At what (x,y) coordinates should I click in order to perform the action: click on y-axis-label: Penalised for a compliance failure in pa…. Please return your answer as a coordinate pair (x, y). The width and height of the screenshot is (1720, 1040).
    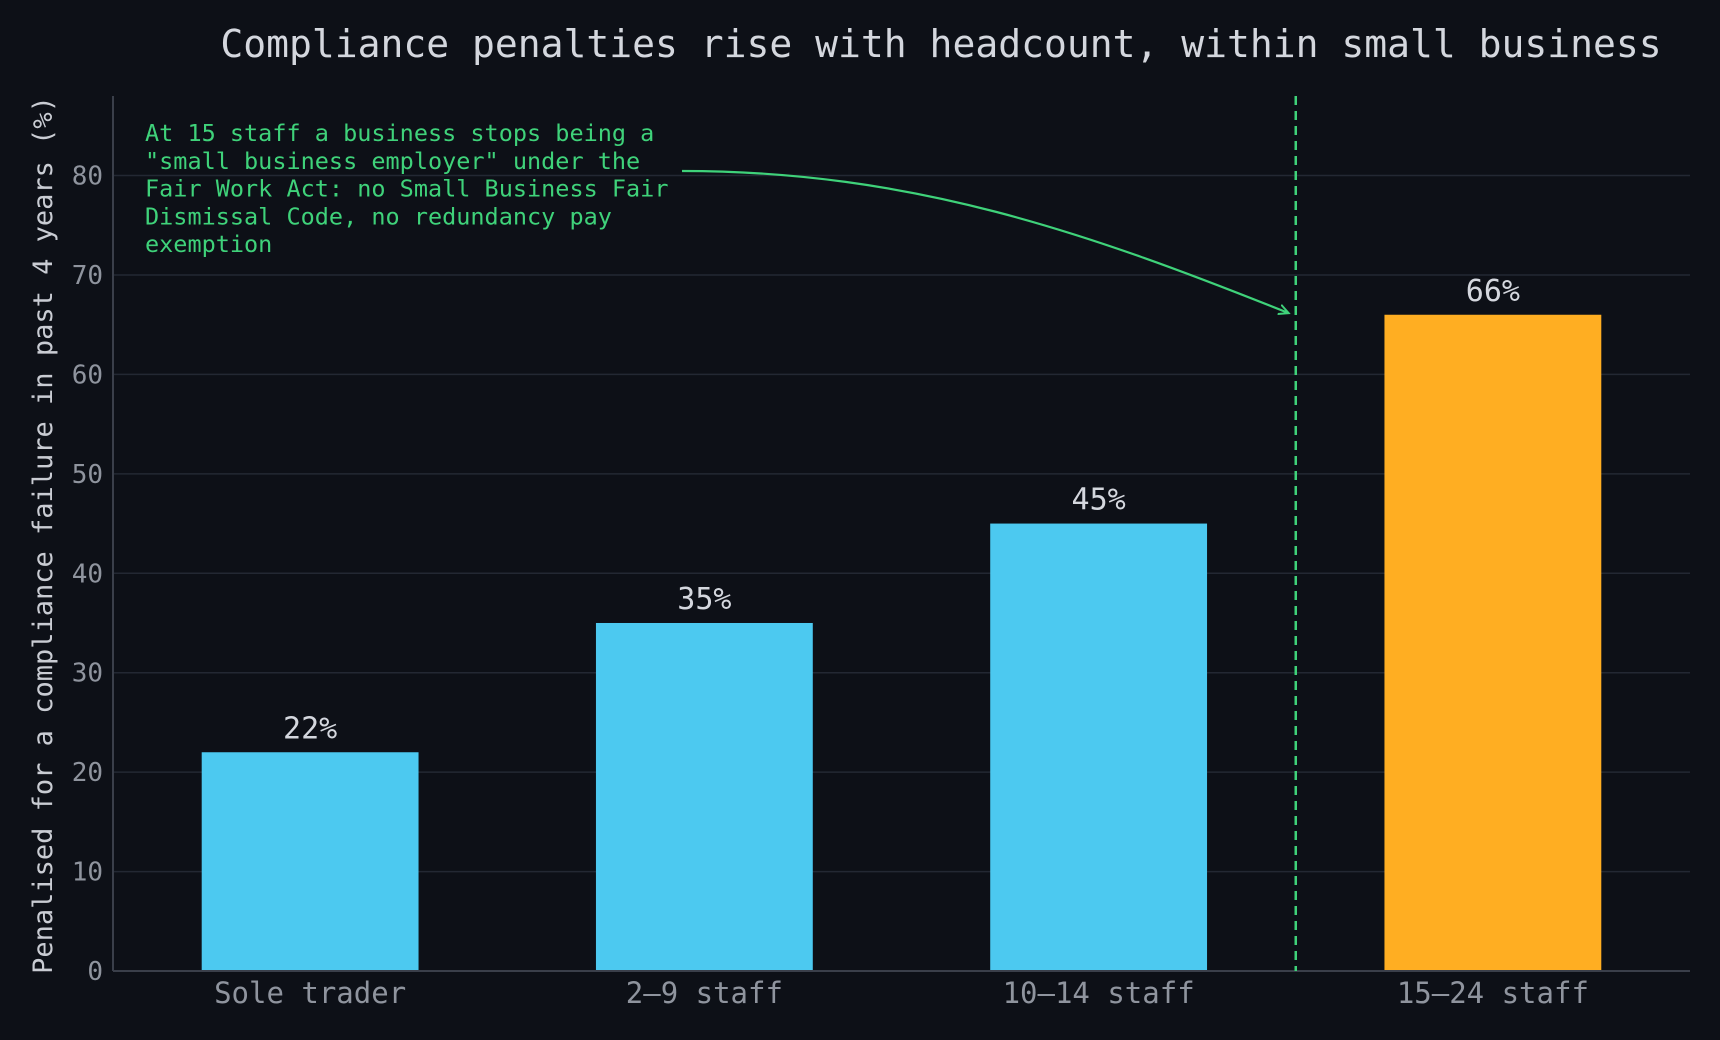
    Looking at the image, I should click on (43, 535).